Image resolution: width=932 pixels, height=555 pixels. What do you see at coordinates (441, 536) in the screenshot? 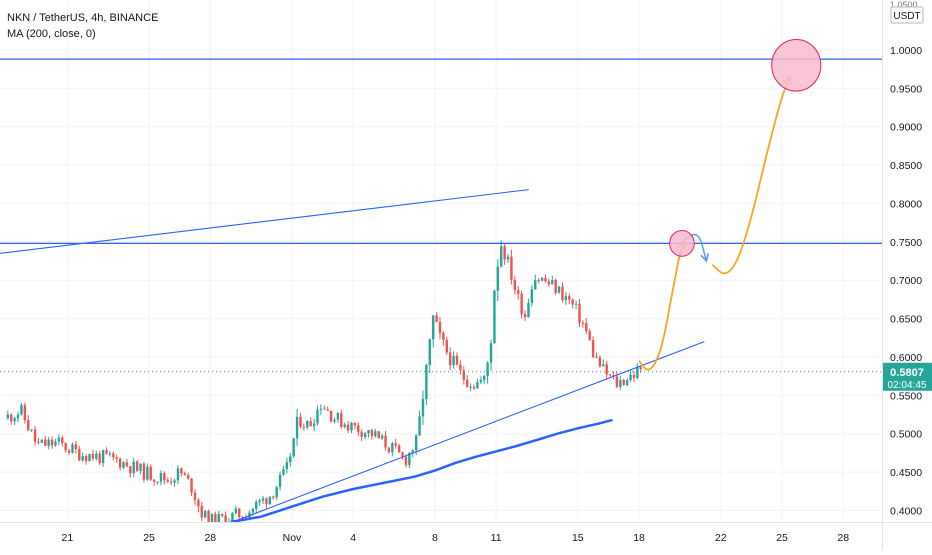
I see `time-axis-background` at bounding box center [441, 536].